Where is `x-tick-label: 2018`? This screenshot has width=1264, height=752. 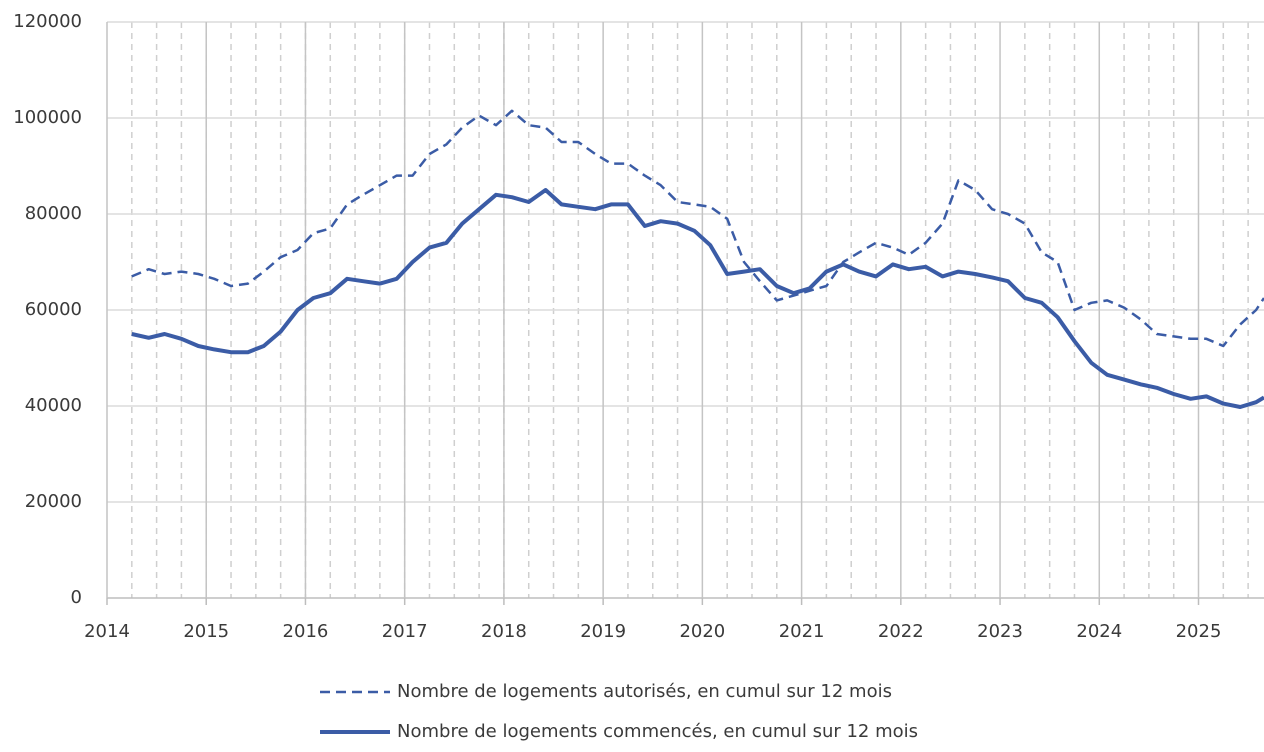
x-tick-label: 2018 is located at coordinates (504, 631).